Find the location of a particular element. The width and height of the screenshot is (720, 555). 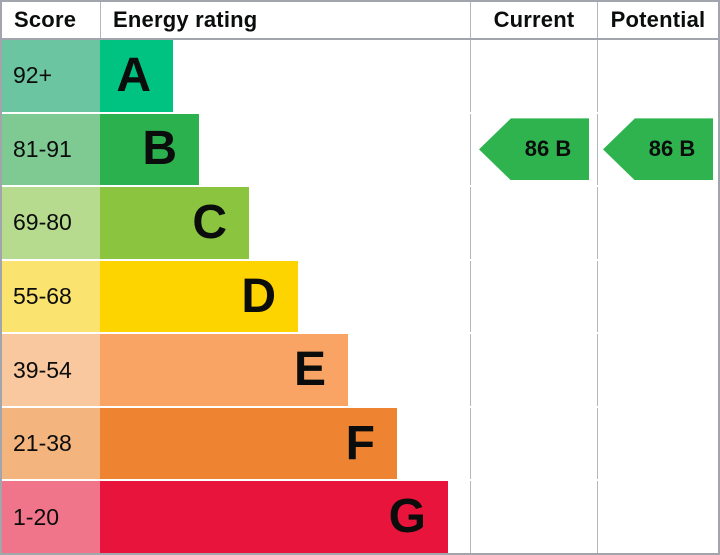

band-row-c: 69-80 C is located at coordinates (360, 223).